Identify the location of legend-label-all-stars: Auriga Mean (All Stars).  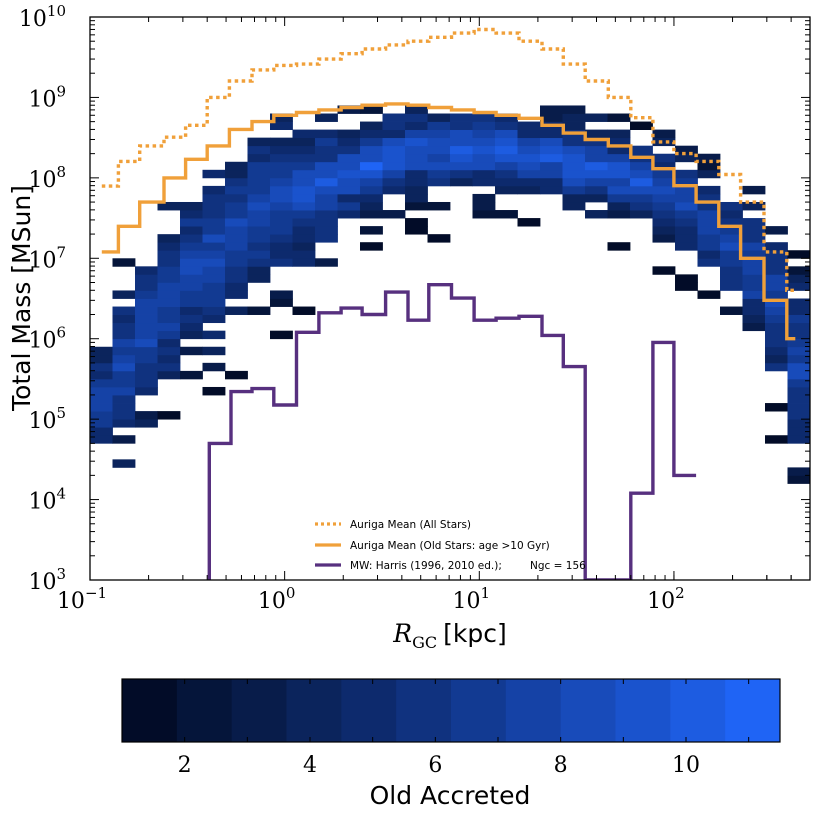
(410, 525).